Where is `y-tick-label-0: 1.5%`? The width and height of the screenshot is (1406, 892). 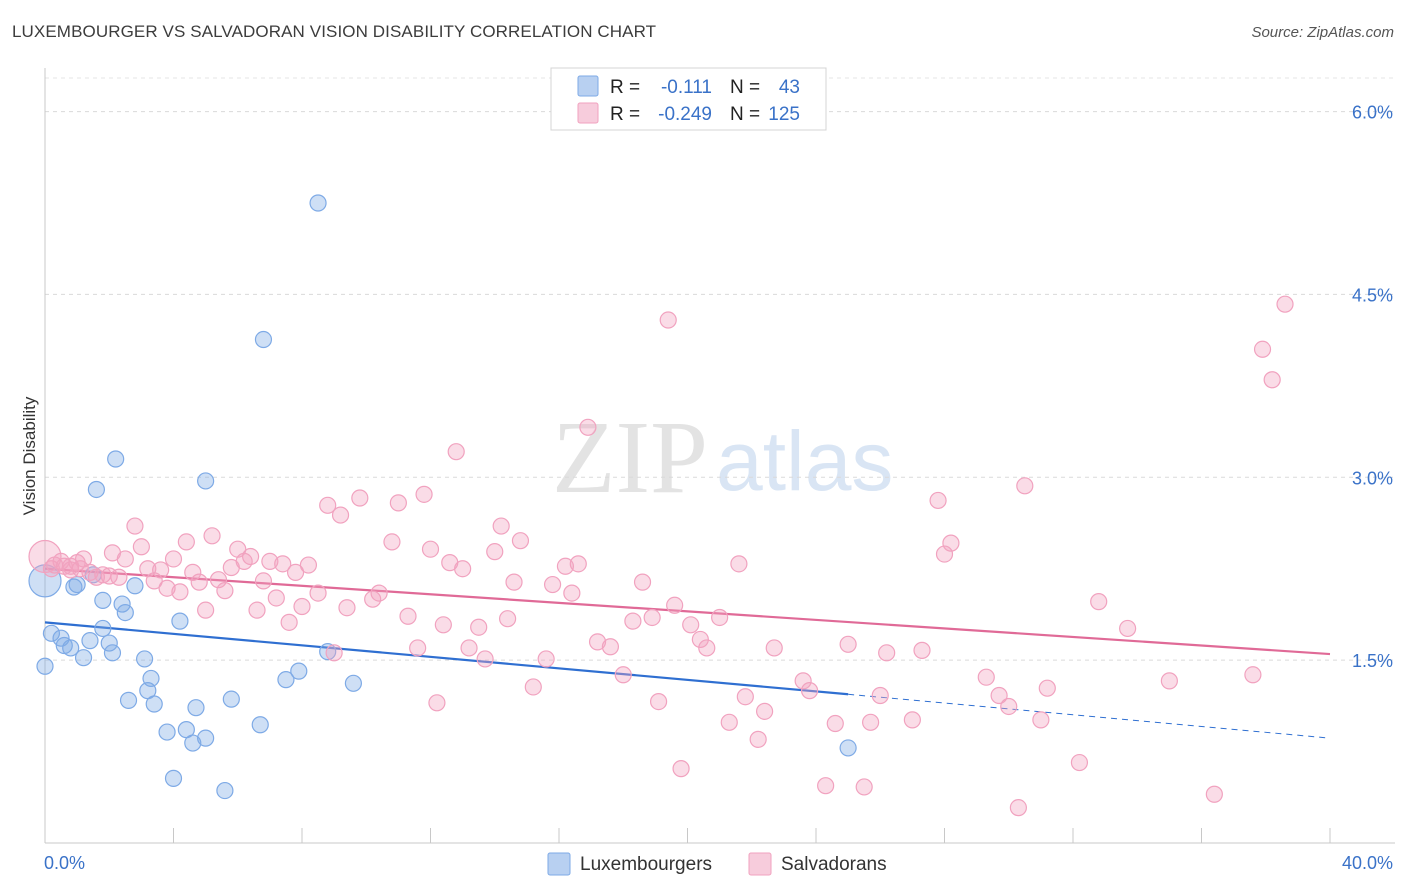 y-tick-label-0: 1.5% is located at coordinates (1372, 661).